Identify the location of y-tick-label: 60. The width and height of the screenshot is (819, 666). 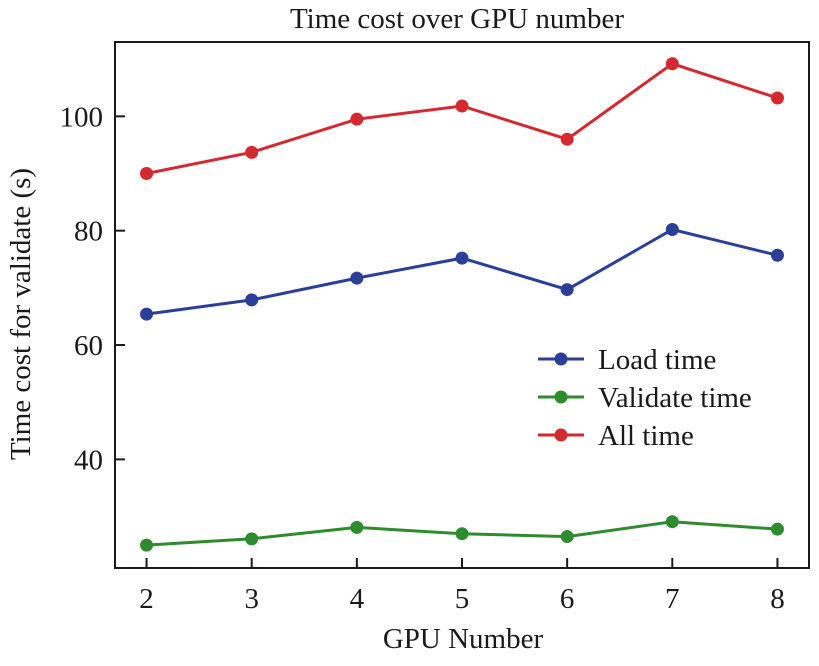
(88, 346).